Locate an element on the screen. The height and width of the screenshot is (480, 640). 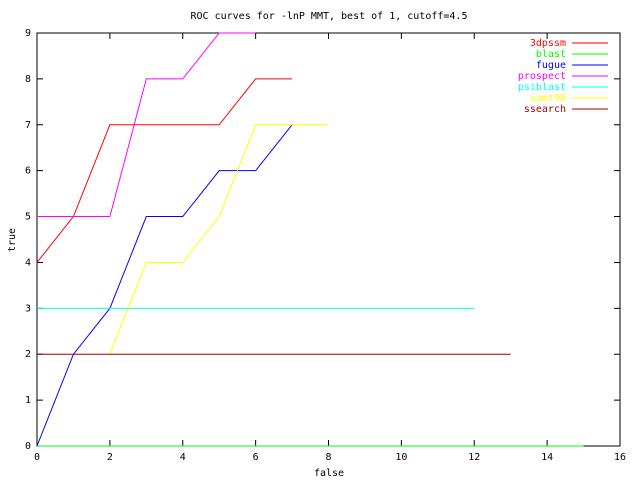
y-axis-label: true is located at coordinates (12, 240).